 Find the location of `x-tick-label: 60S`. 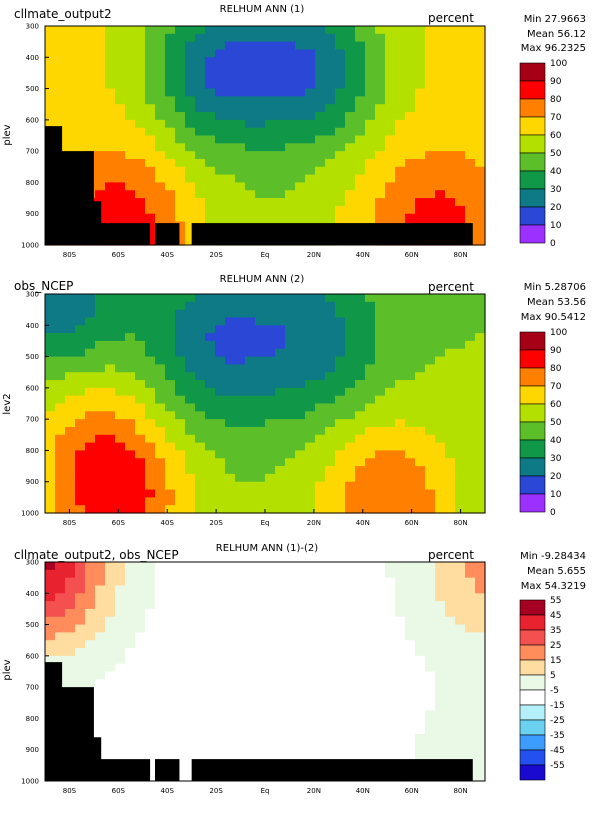

x-tick-label: 60S is located at coordinates (119, 523).